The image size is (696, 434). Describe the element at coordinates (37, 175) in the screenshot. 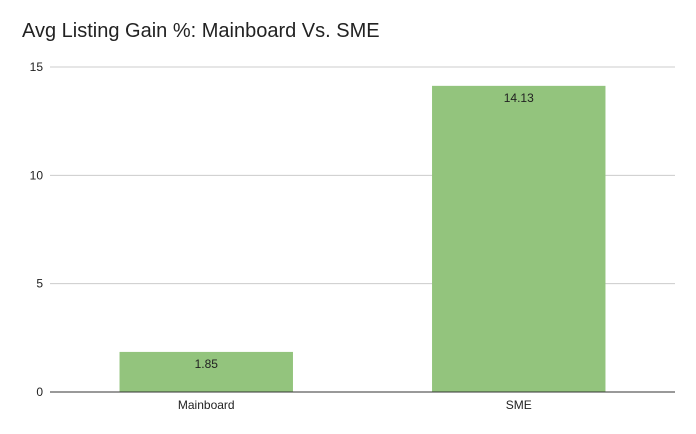

I see `y-tick-label: 10` at that location.